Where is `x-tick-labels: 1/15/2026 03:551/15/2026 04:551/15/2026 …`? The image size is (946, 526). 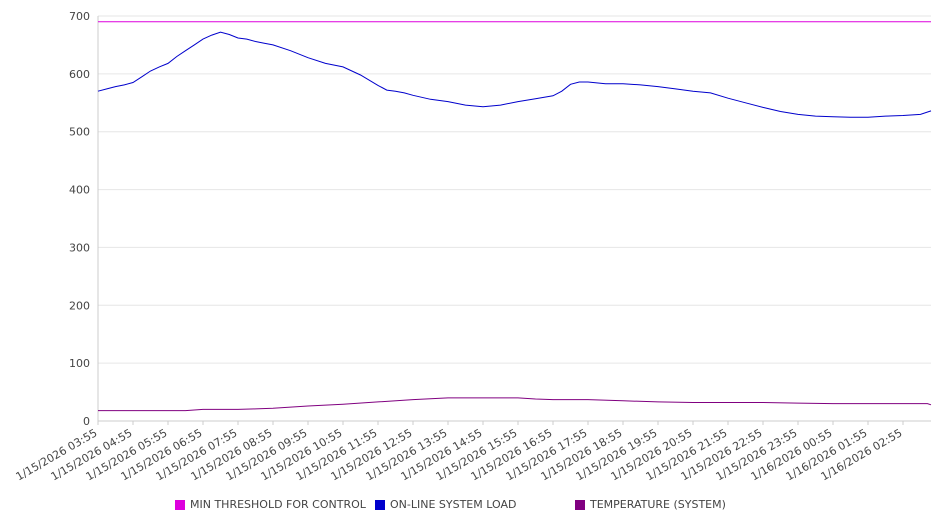
x-tick-labels: 1/15/2026 03:551/15/2026 04:551/15/2026 … is located at coordinates (459, 454).